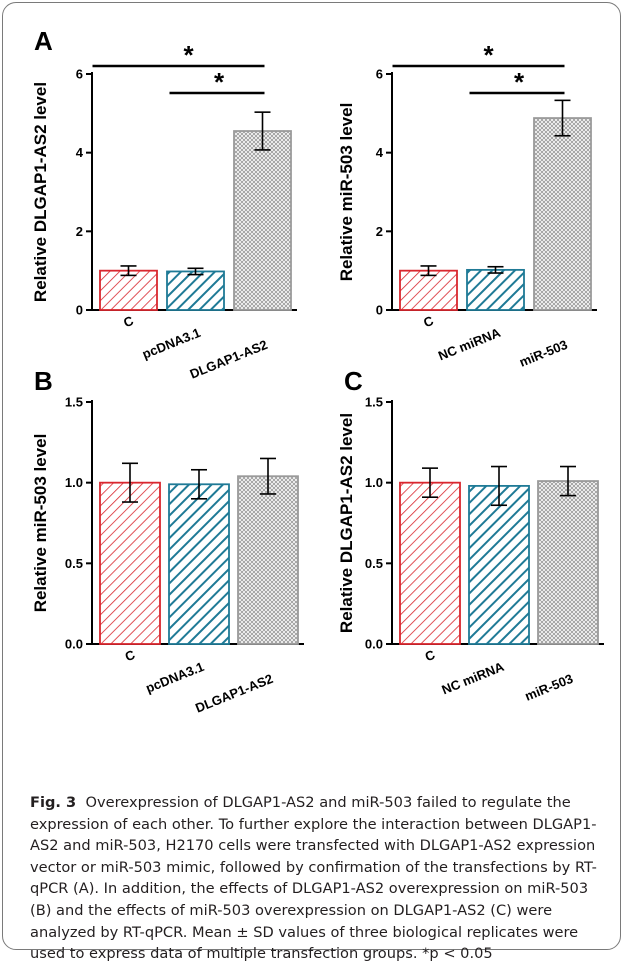 Image resolution: width=627 pixels, height=965 pixels. Describe the element at coordinates (43, 381) in the screenshot. I see `panel-letter: B` at that location.